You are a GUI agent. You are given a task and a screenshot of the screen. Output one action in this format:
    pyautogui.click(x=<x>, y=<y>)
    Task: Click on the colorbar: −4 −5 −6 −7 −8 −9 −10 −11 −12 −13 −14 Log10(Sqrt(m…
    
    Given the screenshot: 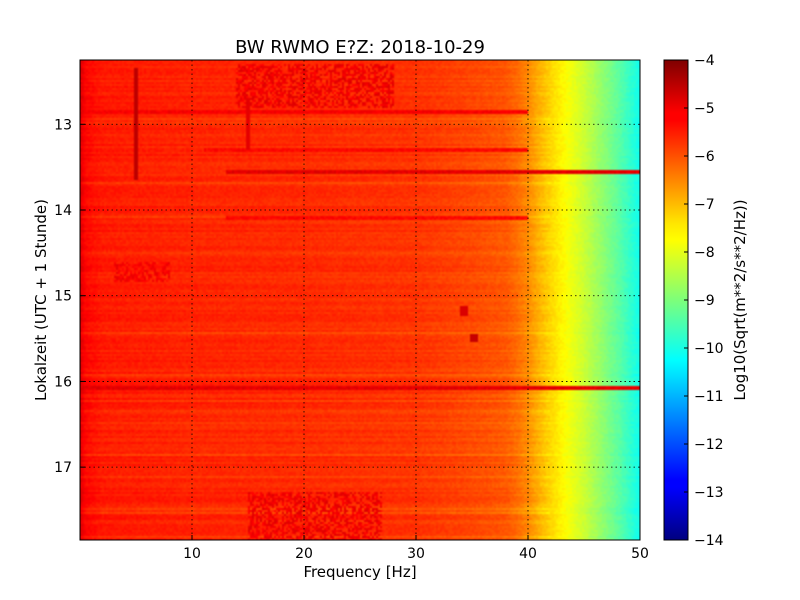 What is the action you would take?
    pyautogui.click(x=706, y=301)
    